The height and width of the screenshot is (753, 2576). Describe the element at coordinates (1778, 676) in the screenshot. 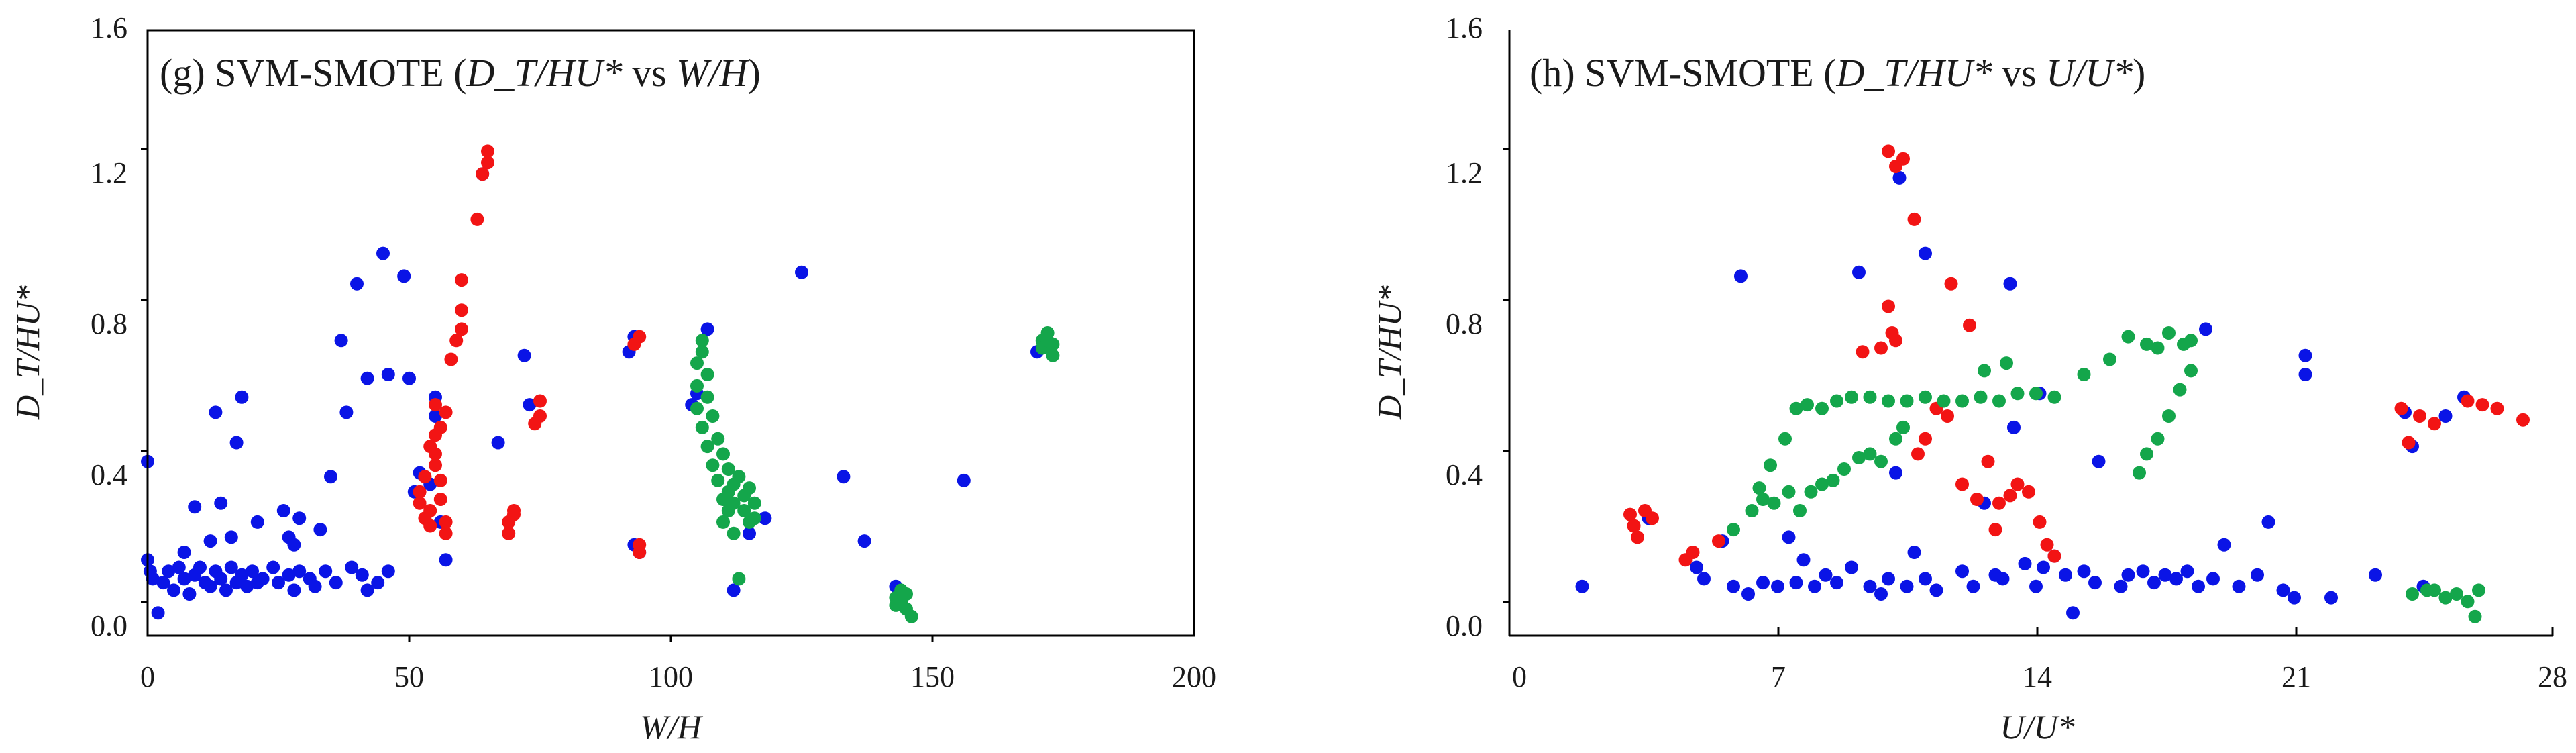

I see `panel-h-xtick-label: 7` at that location.